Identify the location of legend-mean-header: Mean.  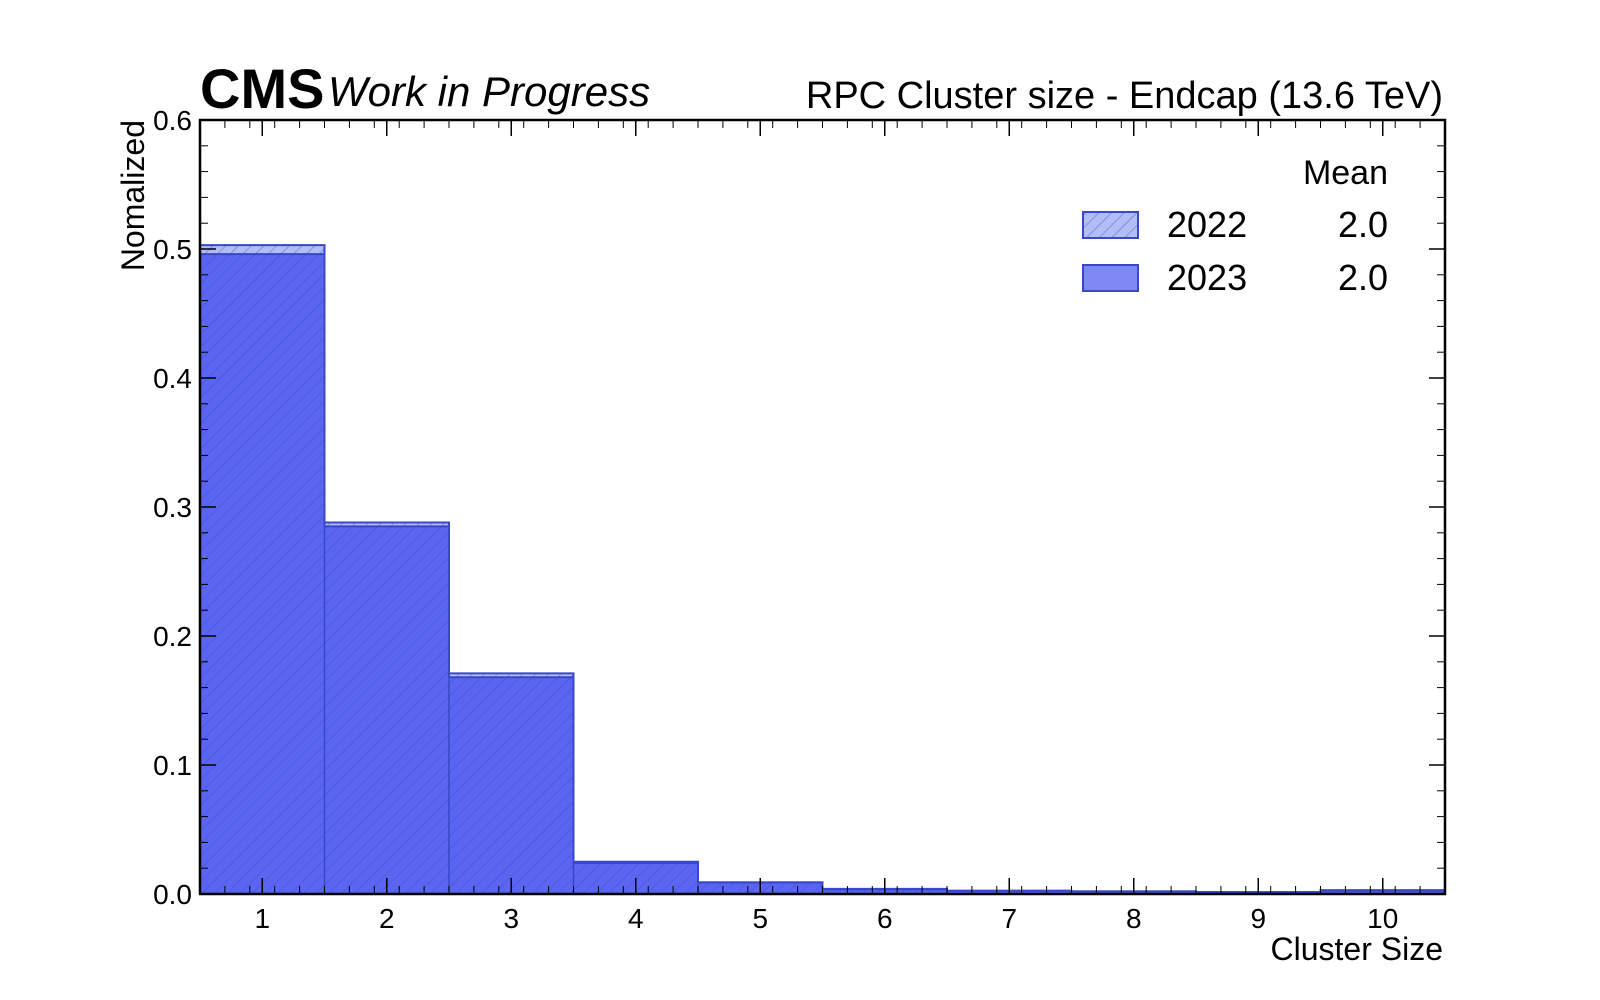
(1345, 173).